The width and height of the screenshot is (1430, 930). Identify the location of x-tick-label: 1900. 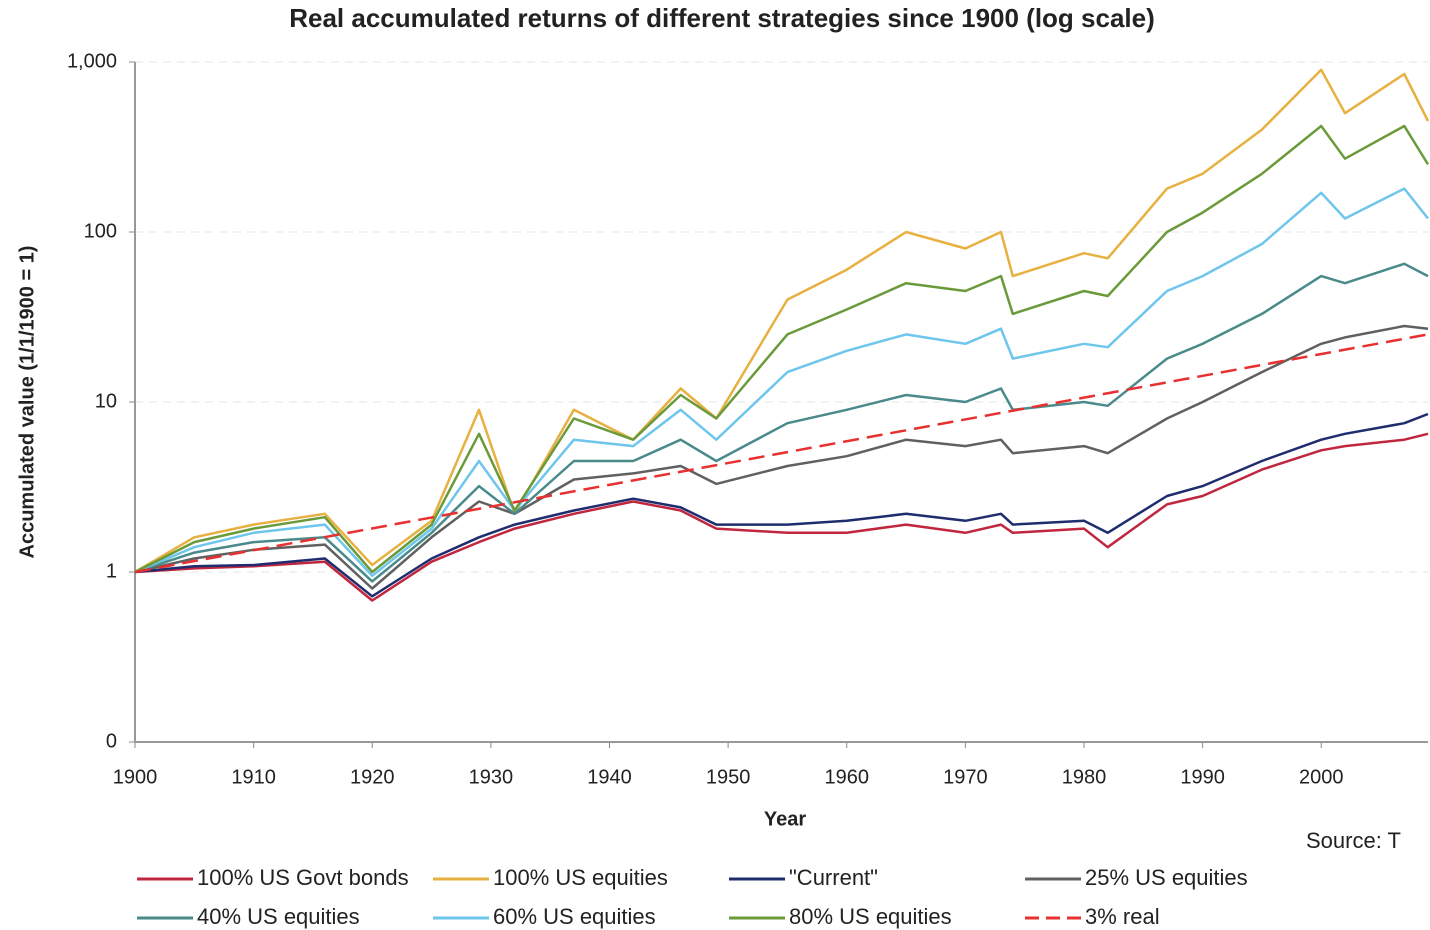
(135, 777).